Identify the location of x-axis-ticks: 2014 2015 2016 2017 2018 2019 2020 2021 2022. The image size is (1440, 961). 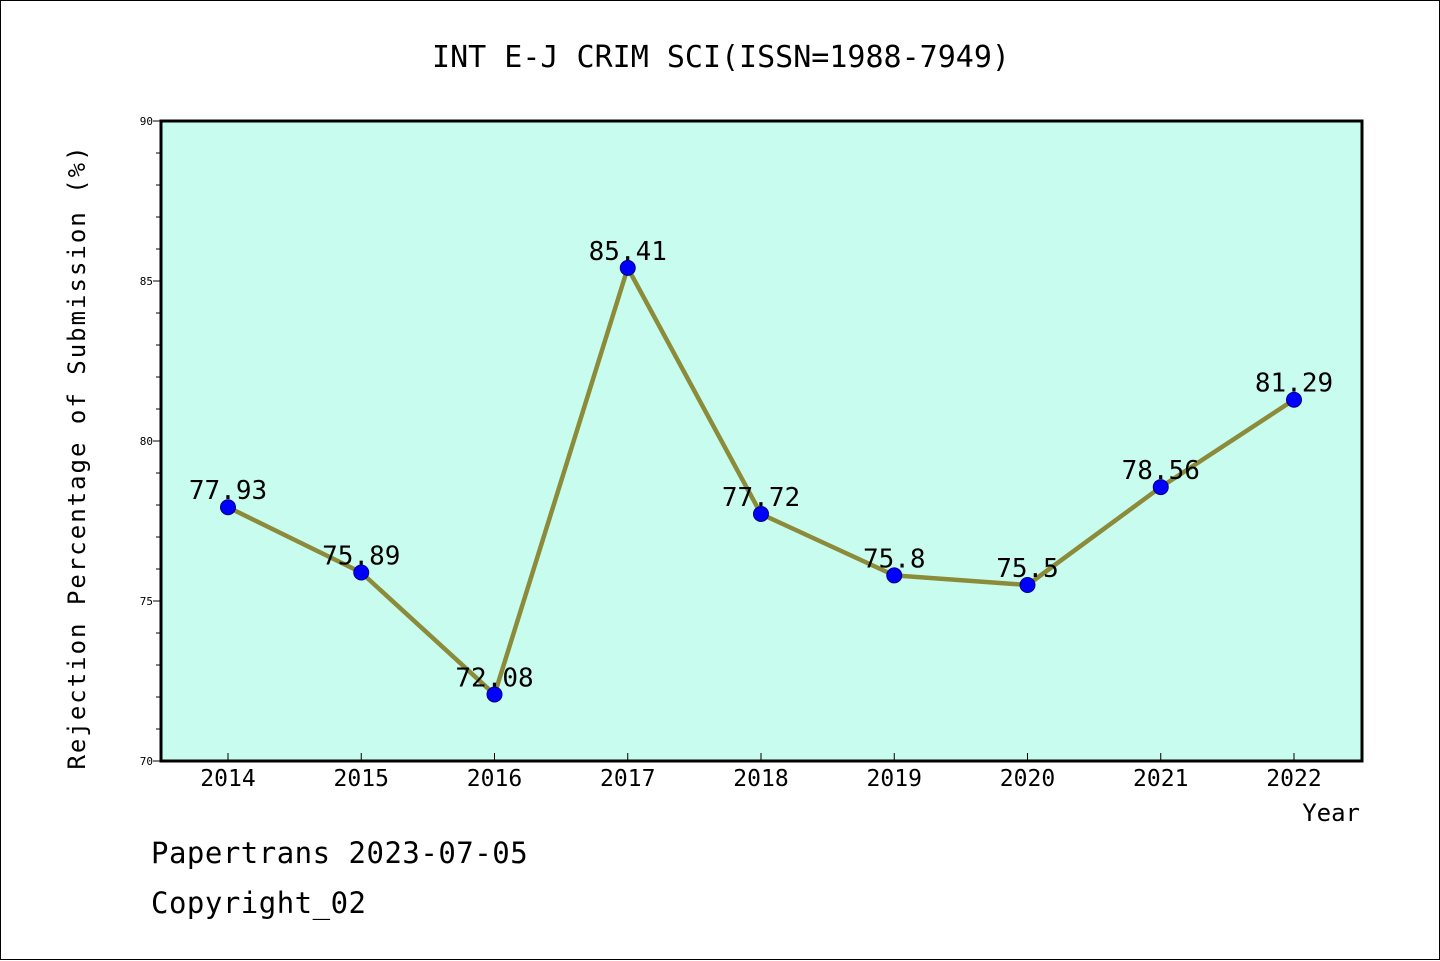
(761, 772).